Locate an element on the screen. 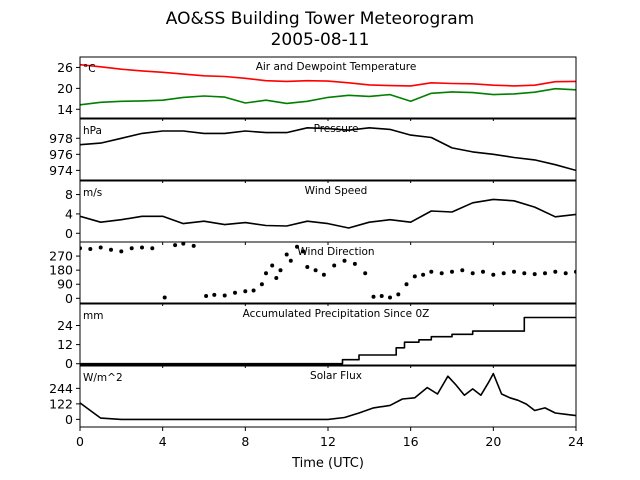  chart-subtitle: 2005-08-11 is located at coordinates (320, 40).